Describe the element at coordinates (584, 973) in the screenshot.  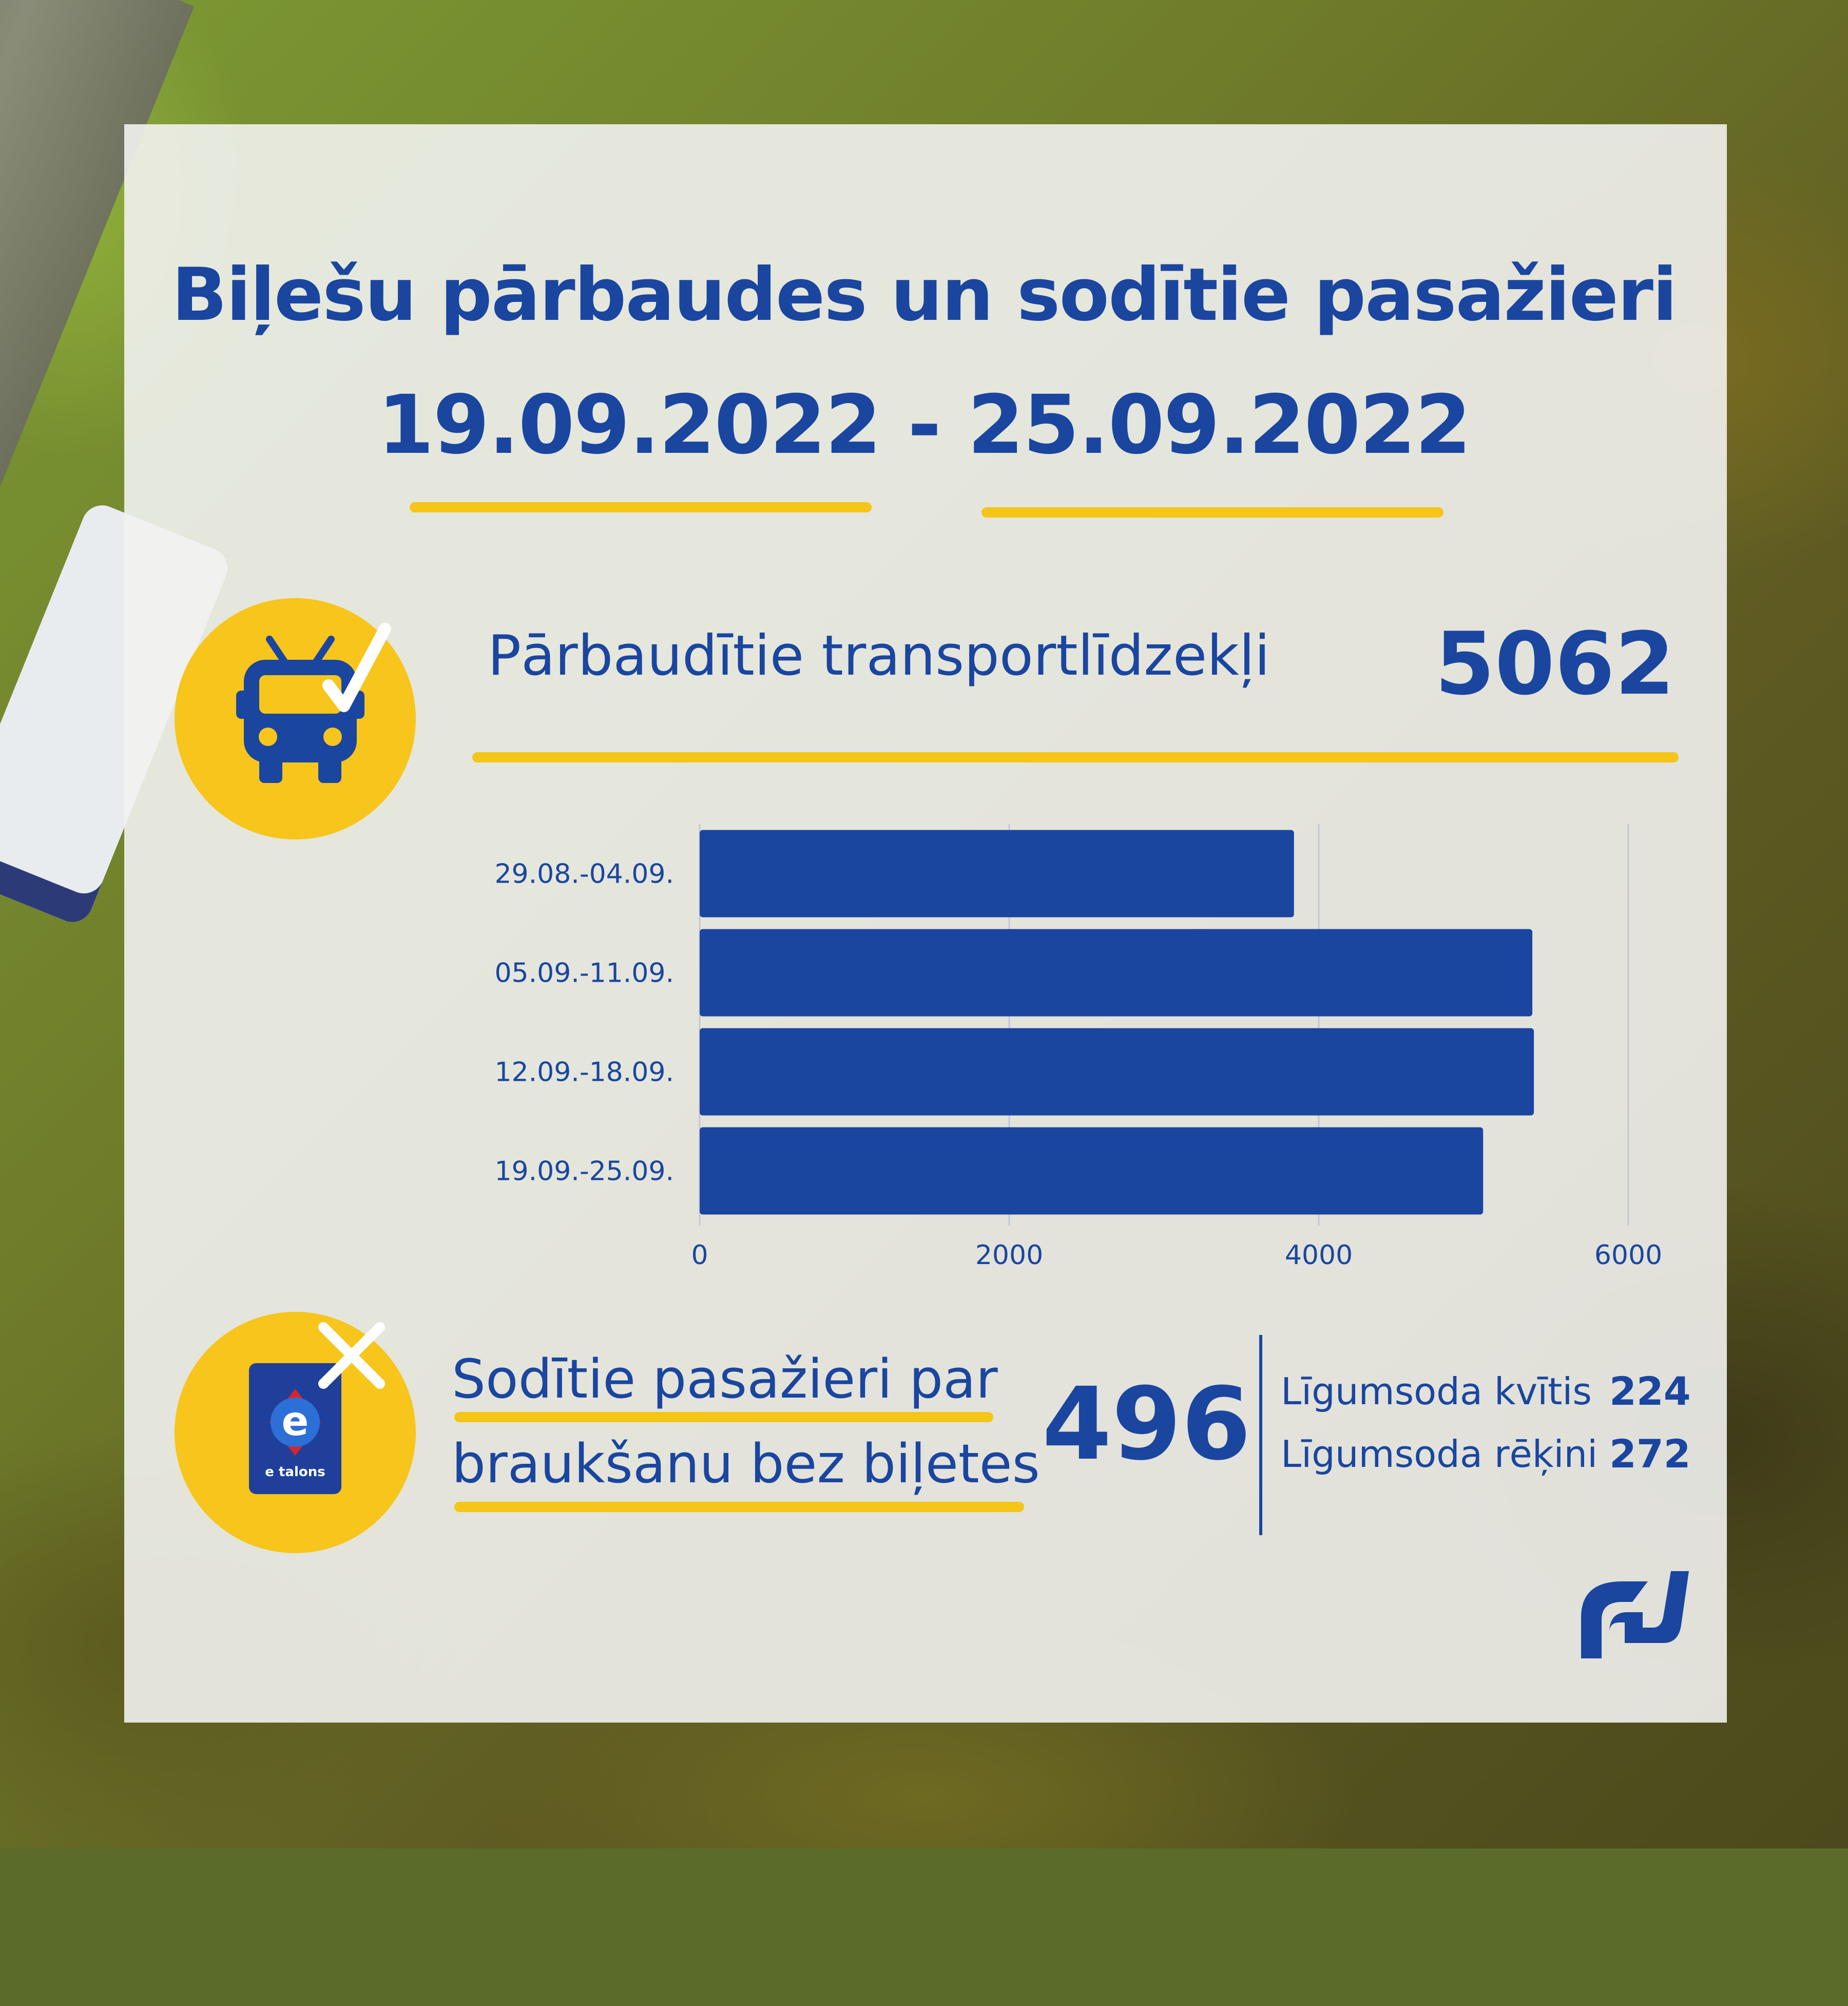
I see `category-label: 05.09.-11.09.` at that location.